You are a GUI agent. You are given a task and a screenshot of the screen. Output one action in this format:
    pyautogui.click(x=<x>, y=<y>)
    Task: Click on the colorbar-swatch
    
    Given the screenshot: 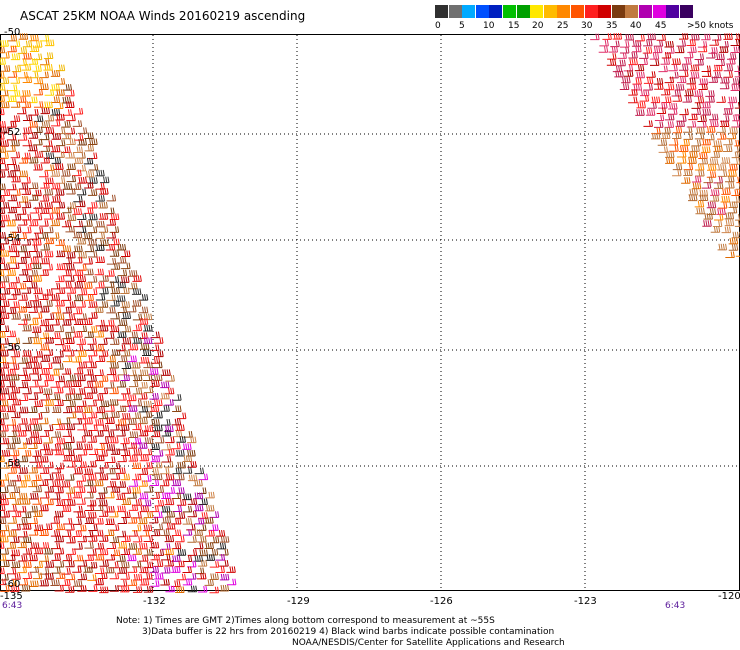 What is the action you would take?
    pyautogui.click(x=632, y=11)
    